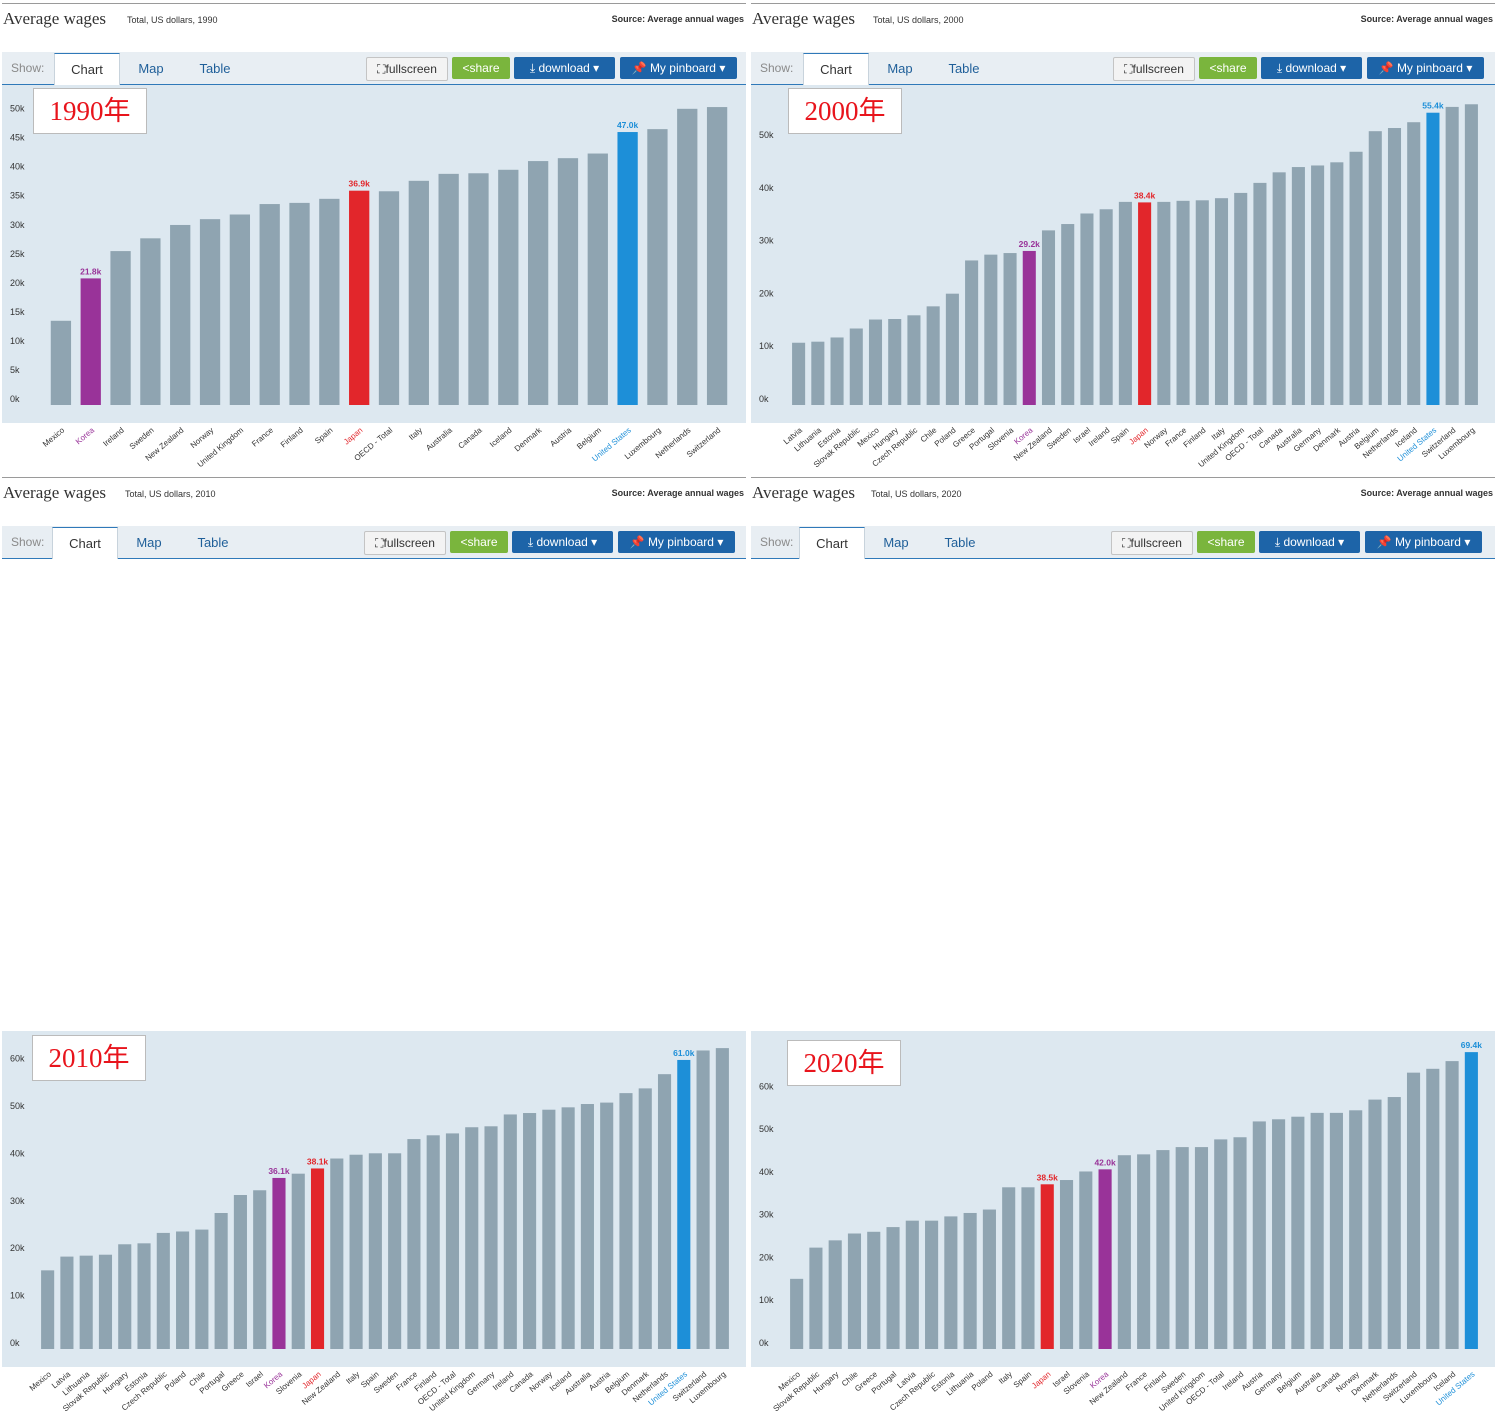 This screenshot has width=1497, height=1411. I want to click on bar-slovenia, so click(1010, 329).